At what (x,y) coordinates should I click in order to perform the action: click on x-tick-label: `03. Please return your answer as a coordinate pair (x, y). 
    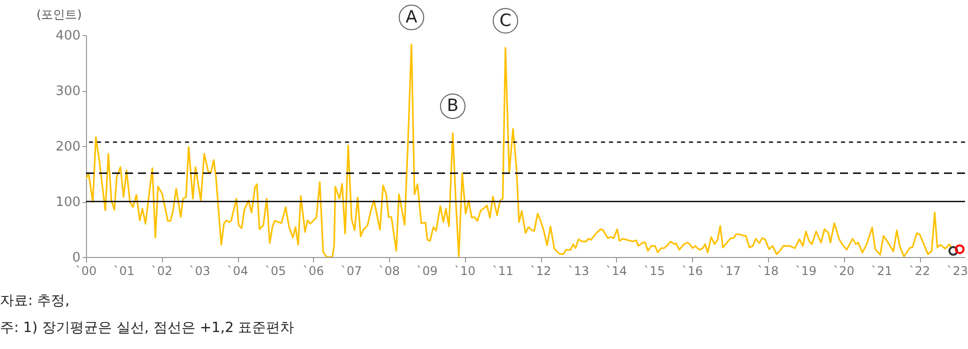
    Looking at the image, I should click on (199, 271).